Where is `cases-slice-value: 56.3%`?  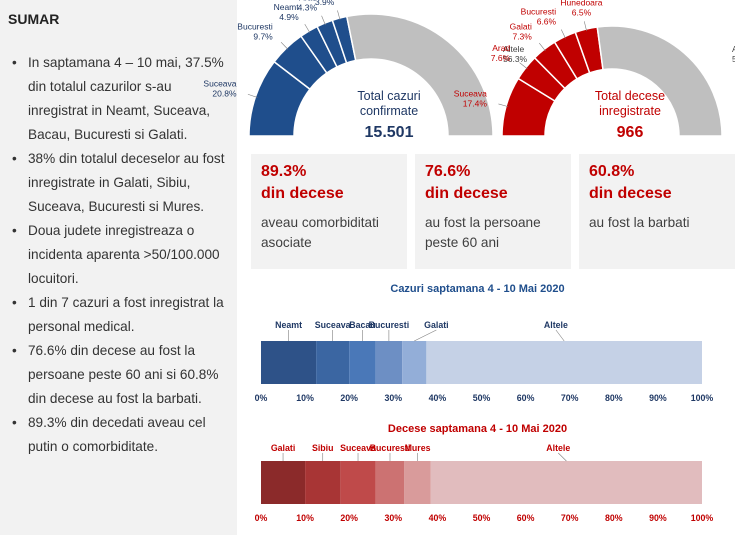 cases-slice-value: 56.3% is located at coordinates (515, 59).